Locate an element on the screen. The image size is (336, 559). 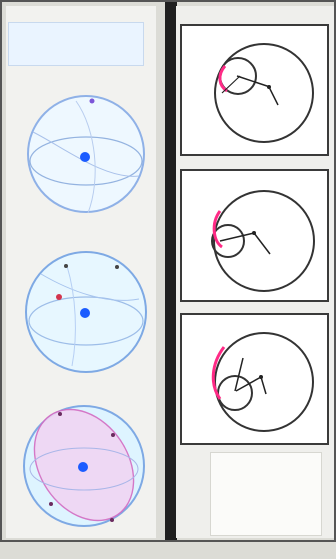
globe-bottom-center-dot is located at coordinates (83, 467).